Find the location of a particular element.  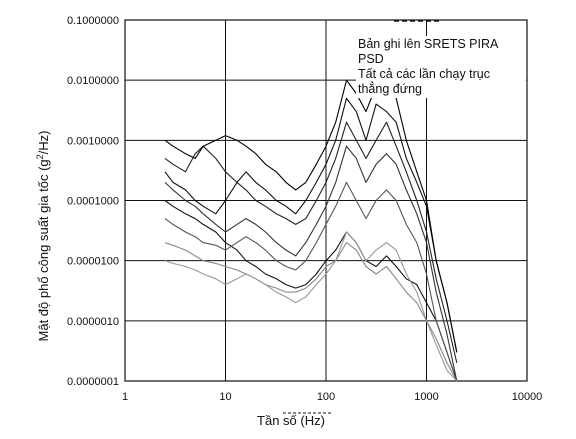

y-axis-title-main: Mật độ phổ công suất gia tốc (g is located at coordinates (43, 250).